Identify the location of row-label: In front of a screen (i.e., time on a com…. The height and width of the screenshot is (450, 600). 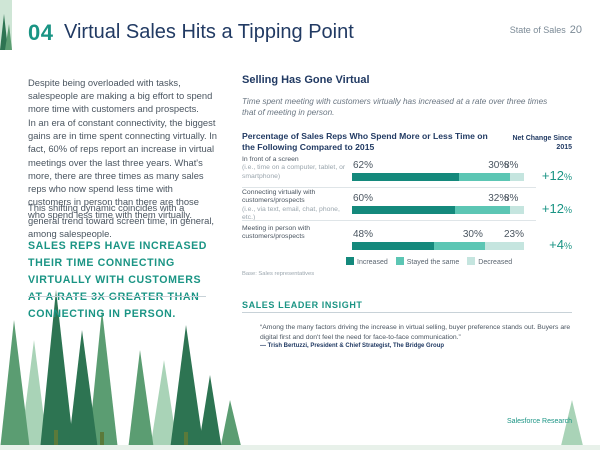
(297, 168).